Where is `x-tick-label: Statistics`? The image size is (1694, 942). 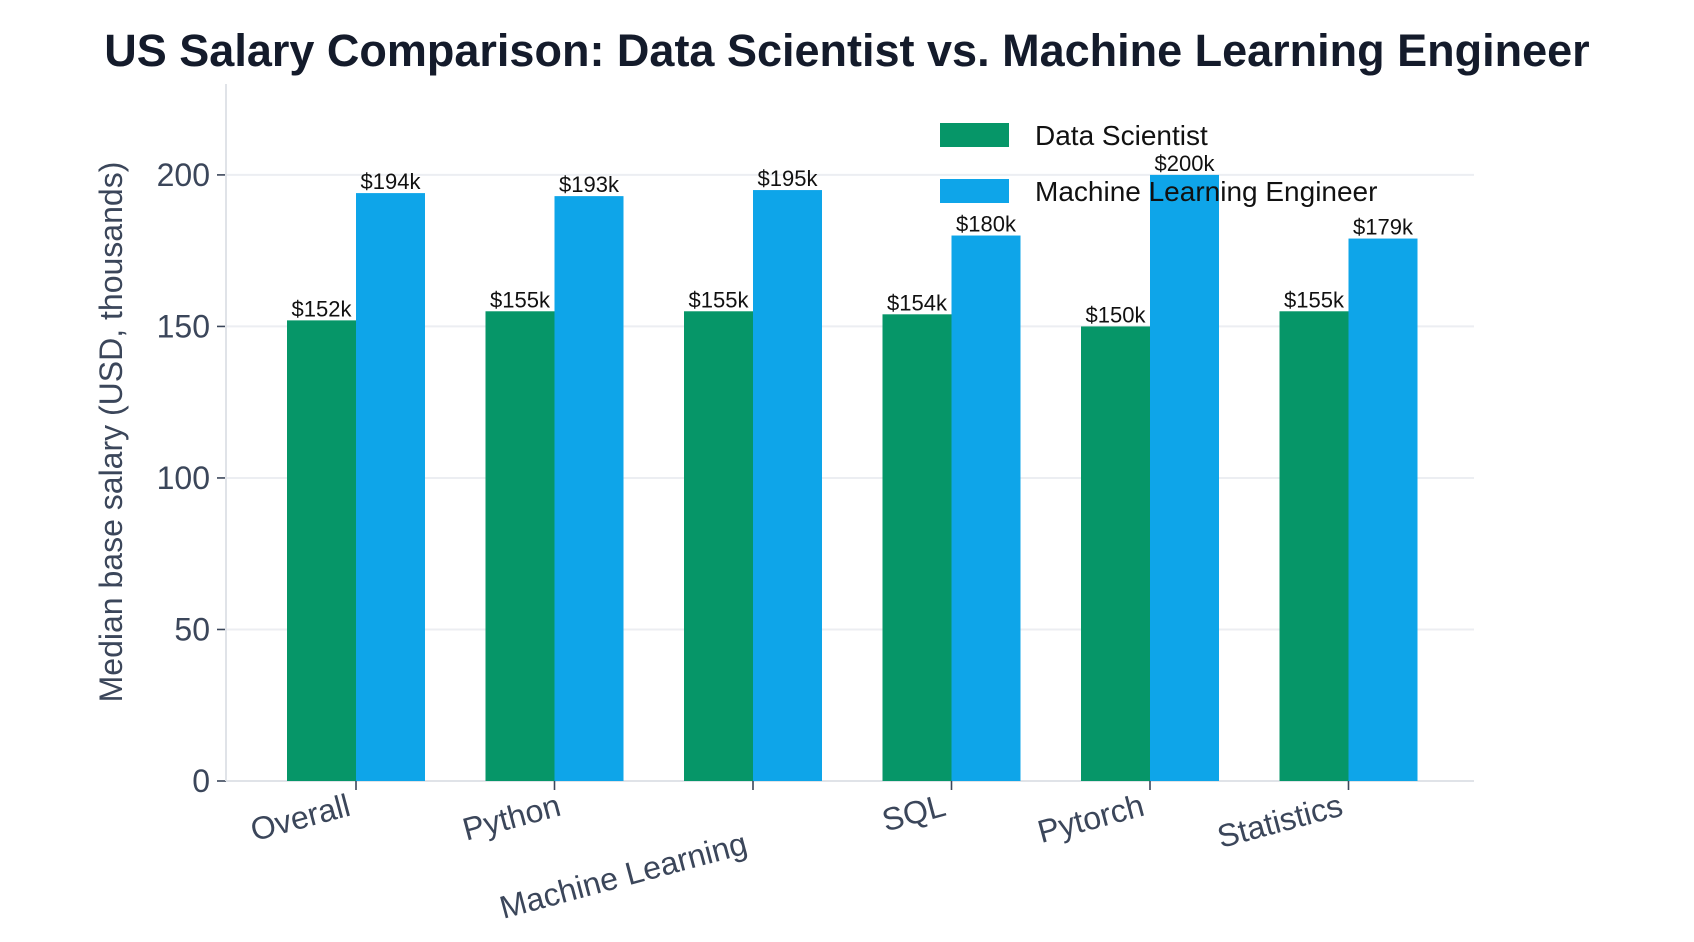
x-tick-label: Statistics is located at coordinates (1279, 821).